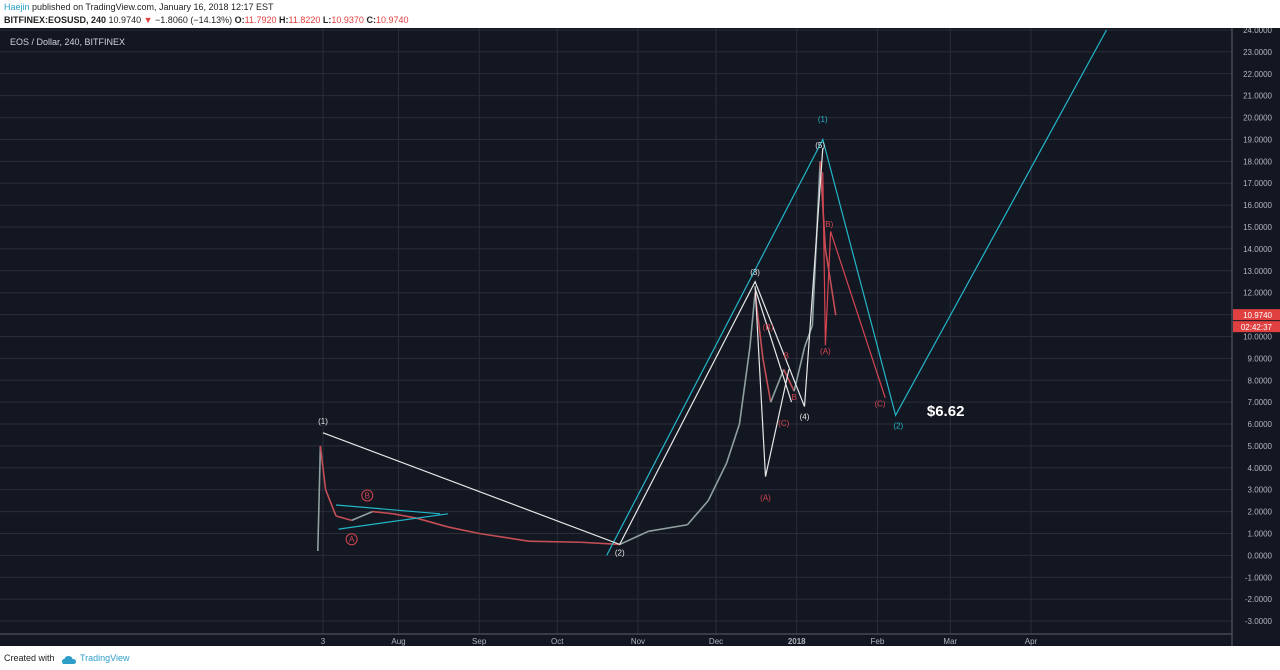  Describe the element at coordinates (1257, 227) in the screenshot. I see `y-tick-label: 15.0000` at that location.